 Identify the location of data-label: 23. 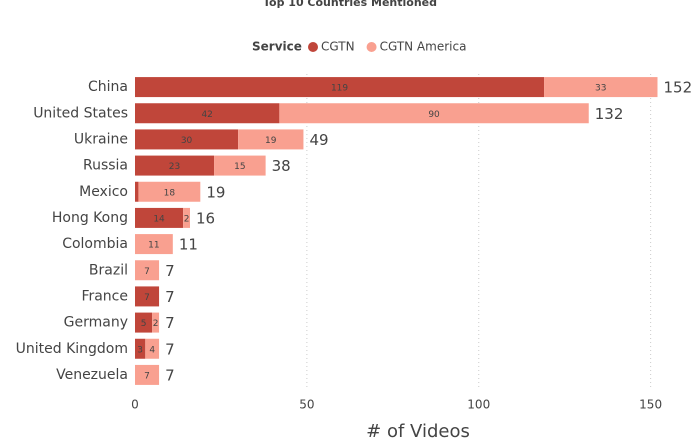
(174, 167).